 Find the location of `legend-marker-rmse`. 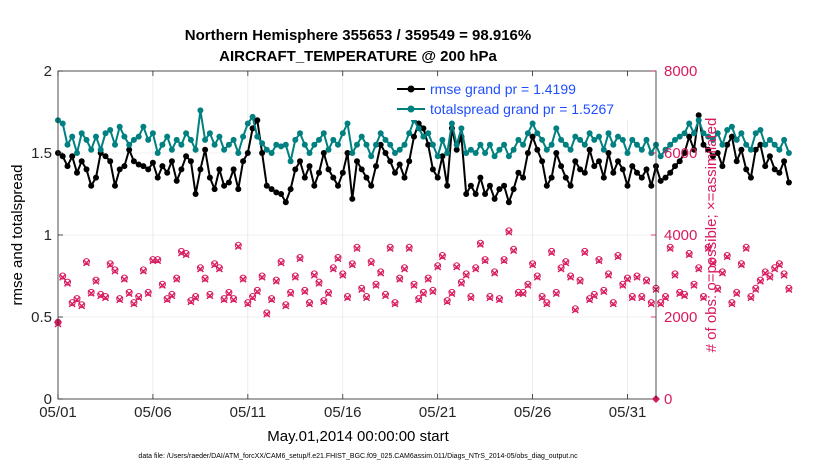

legend-marker-rmse is located at coordinates (411, 89).